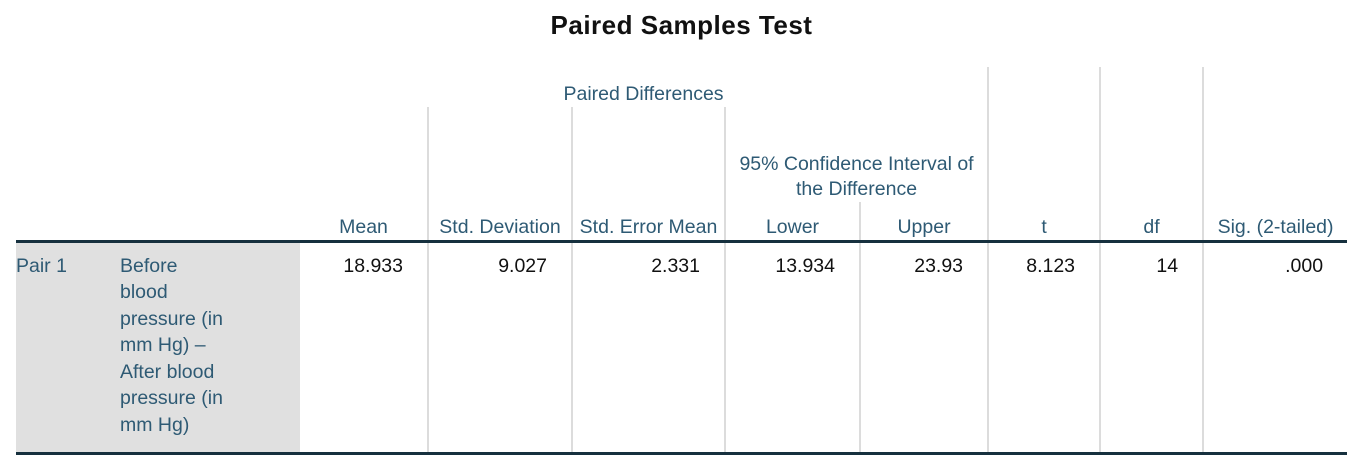 This screenshot has width=1360, height=466. Describe the element at coordinates (158, 154) in the screenshot. I see `header-corner-blank` at that location.